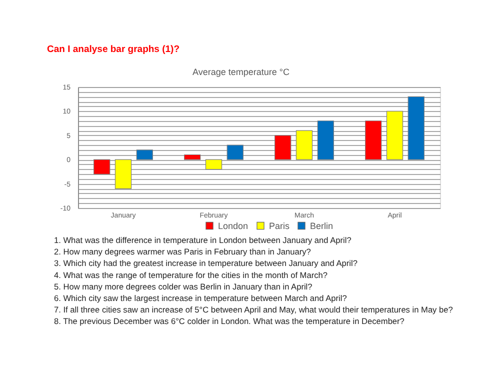 The width and height of the screenshot is (500, 386). What do you see at coordinates (322, 225) in the screenshot?
I see `legend-label: Berlin` at bounding box center [322, 225].